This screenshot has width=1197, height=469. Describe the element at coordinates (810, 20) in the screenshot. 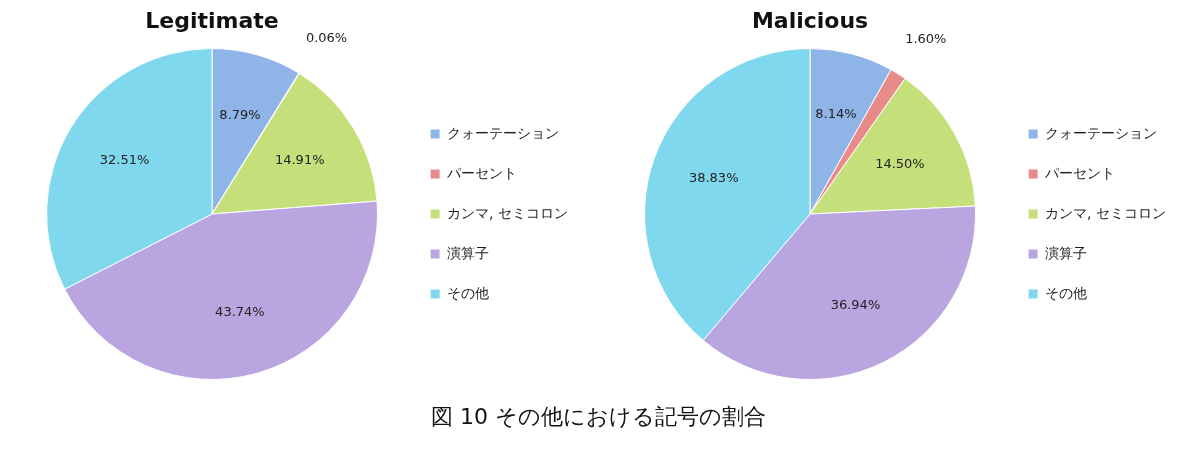

I see `chart-title: Malicious` at that location.